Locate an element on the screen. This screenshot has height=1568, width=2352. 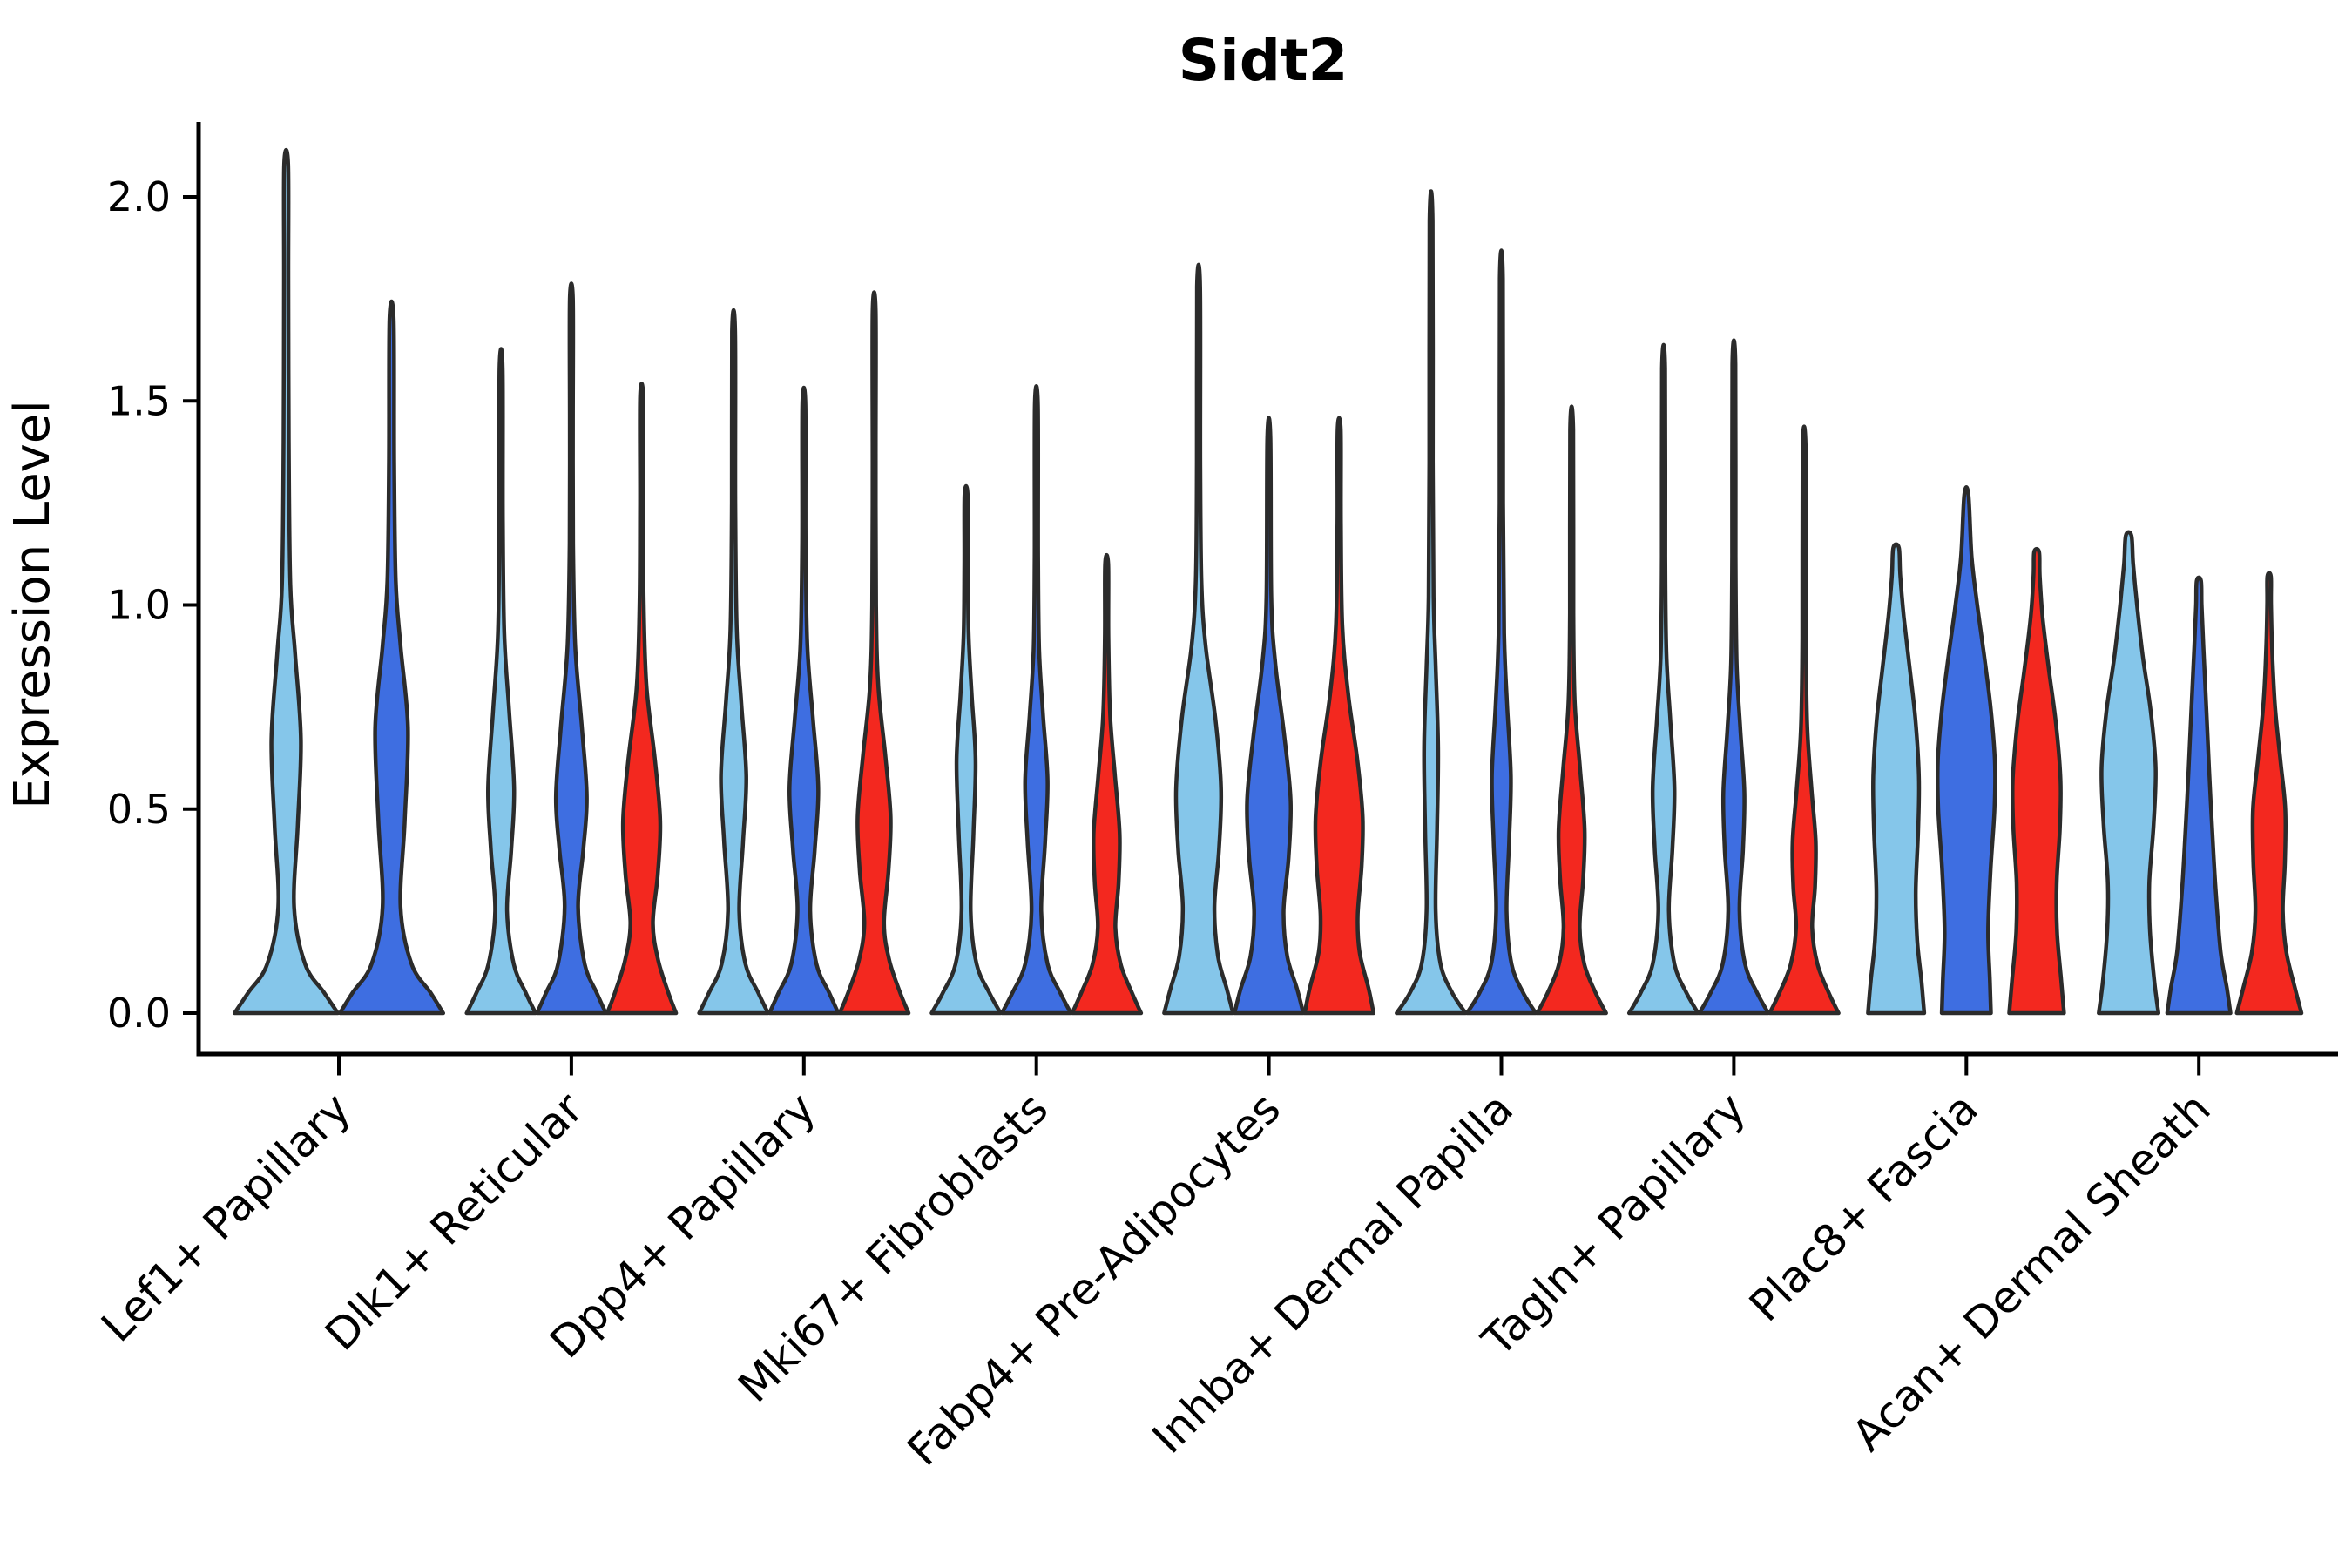
violin-dpp4-papillary-red is located at coordinates (874, 653).